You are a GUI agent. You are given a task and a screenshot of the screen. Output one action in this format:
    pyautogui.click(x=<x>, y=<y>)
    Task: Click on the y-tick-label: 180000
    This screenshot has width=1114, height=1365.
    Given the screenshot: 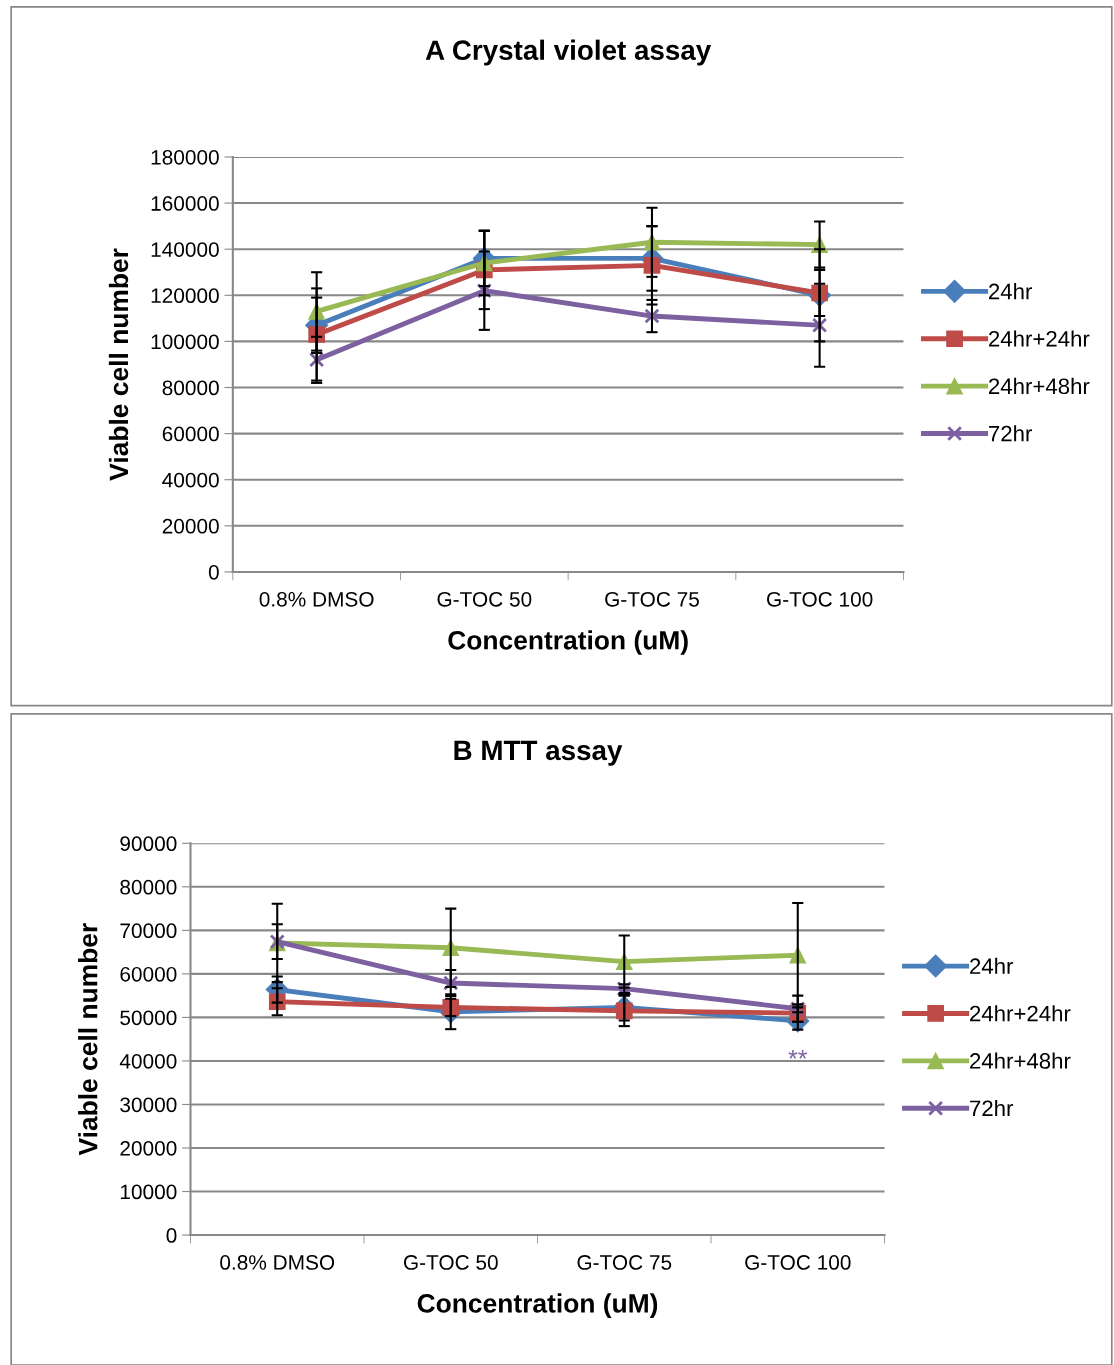 What is the action you would take?
    pyautogui.click(x=185, y=157)
    